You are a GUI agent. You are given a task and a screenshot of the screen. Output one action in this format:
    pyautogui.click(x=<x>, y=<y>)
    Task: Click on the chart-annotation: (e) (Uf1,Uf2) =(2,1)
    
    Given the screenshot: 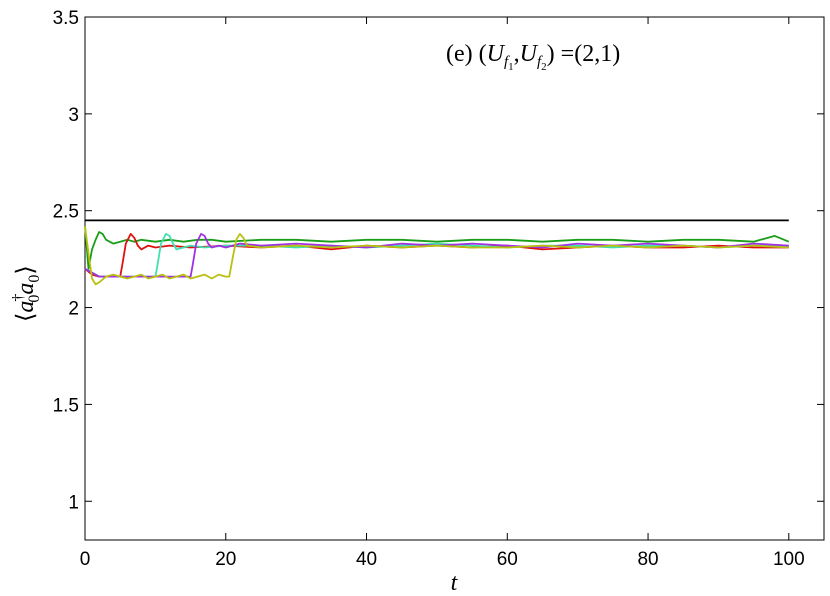 What is the action you would take?
    pyautogui.click(x=533, y=57)
    